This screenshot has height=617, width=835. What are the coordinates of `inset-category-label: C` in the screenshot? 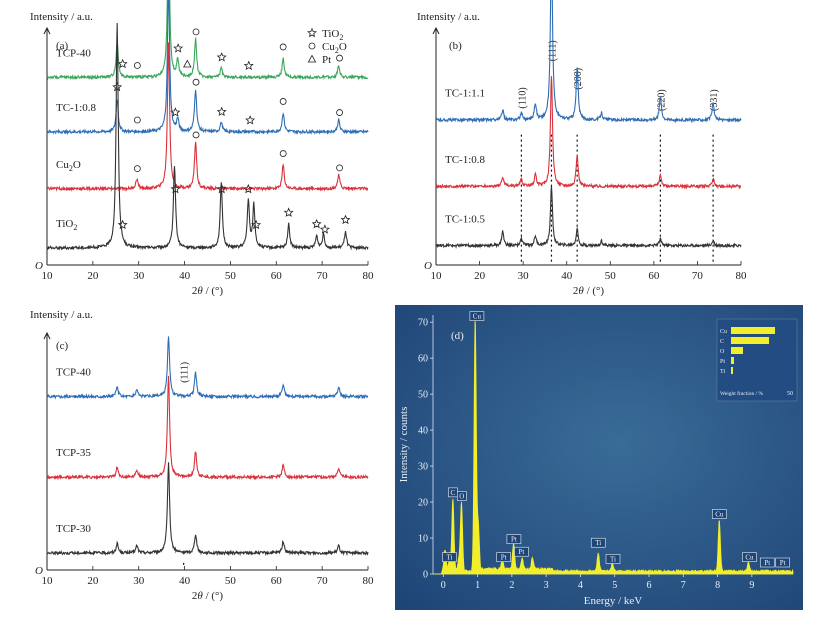 It's located at (722, 342).